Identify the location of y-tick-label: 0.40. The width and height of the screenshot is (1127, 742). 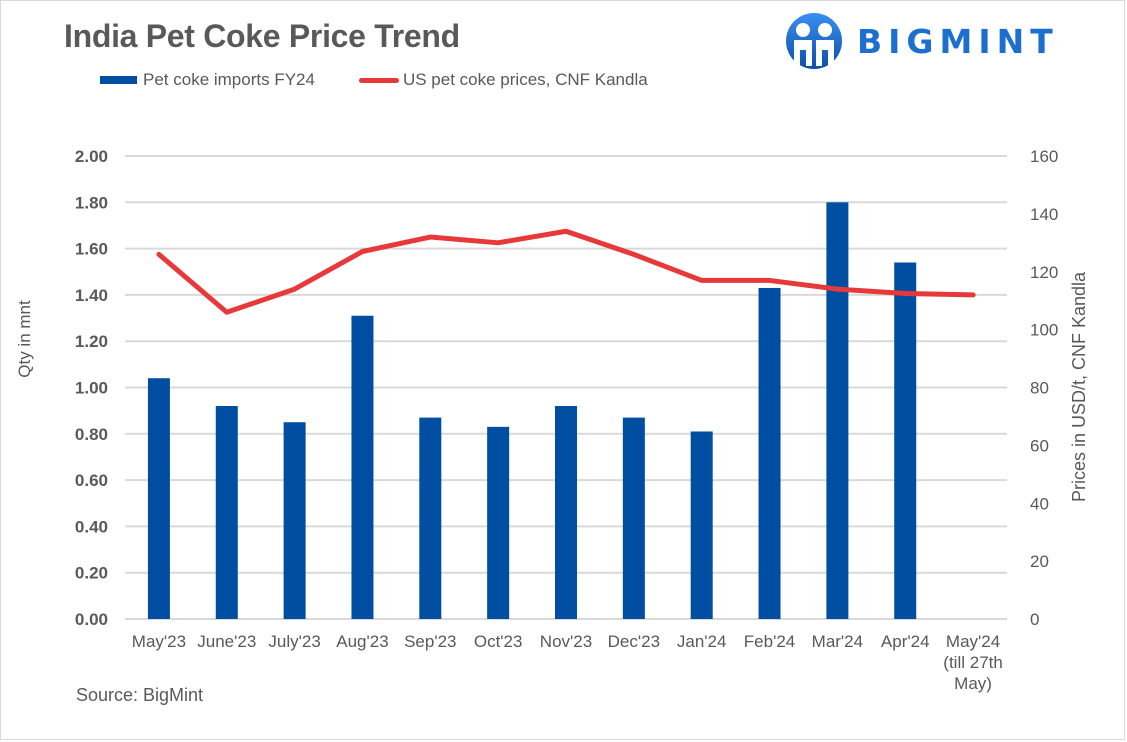
(91, 526).